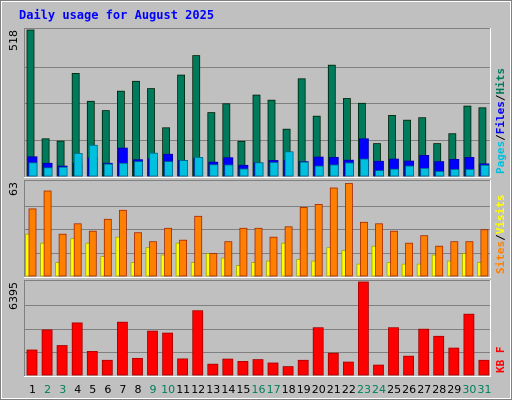 The image size is (512, 400). Describe the element at coordinates (500, 157) in the screenshot. I see `legend-item-pages: Pages` at that location.